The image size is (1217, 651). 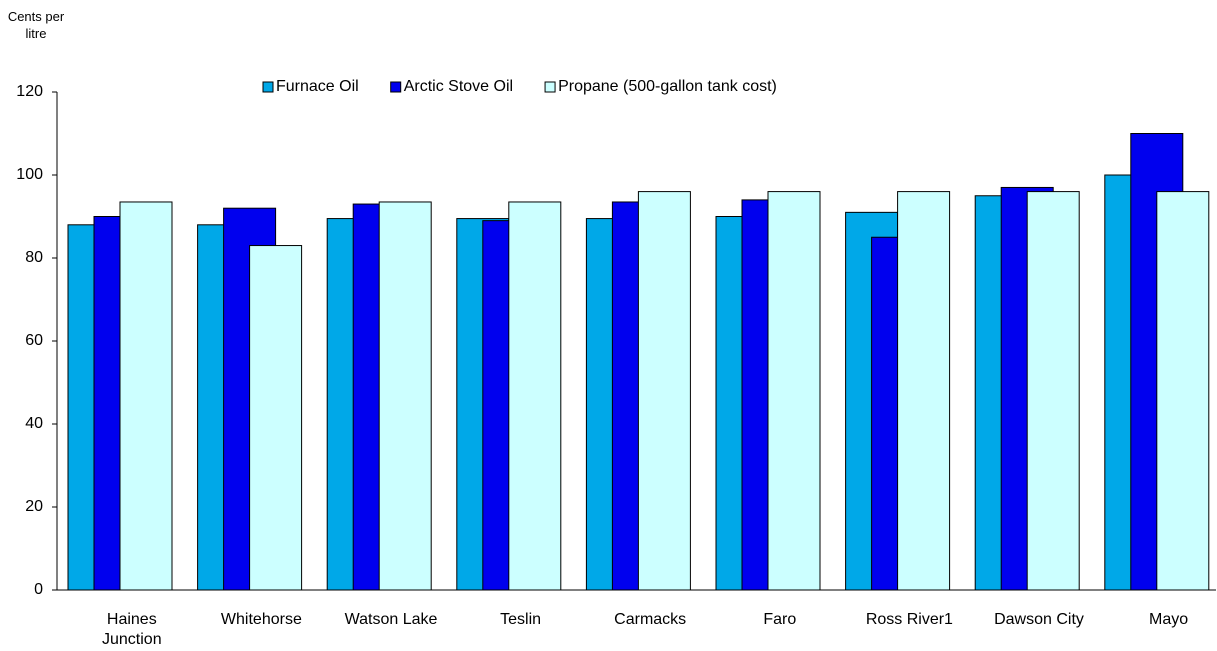 I want to click on legend-label: Furnace Oil, so click(x=317, y=86).